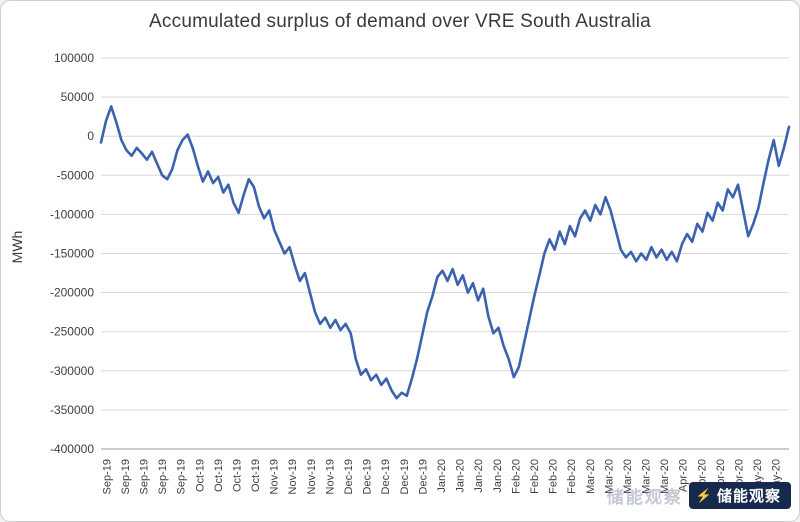 The height and width of the screenshot is (522, 800). Describe the element at coordinates (72, 449) in the screenshot. I see `svg-text: -400000` at that location.